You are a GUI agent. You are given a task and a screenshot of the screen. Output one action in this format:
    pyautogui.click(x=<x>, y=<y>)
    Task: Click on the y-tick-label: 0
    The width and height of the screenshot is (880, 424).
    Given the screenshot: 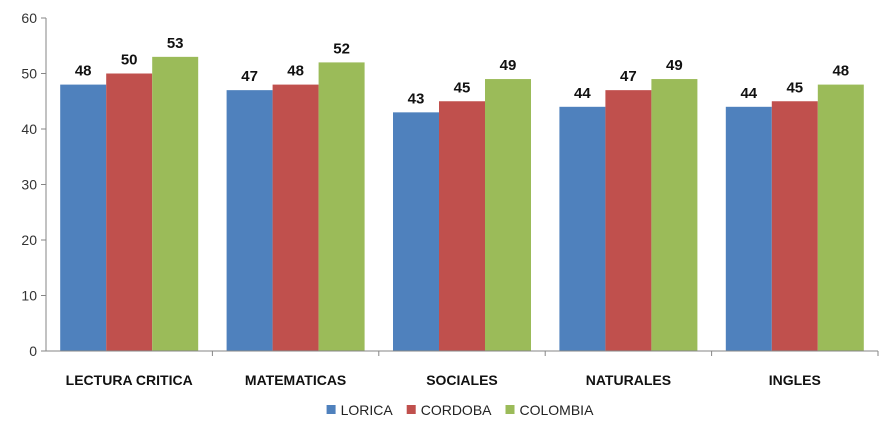 What is the action you would take?
    pyautogui.click(x=33, y=351)
    